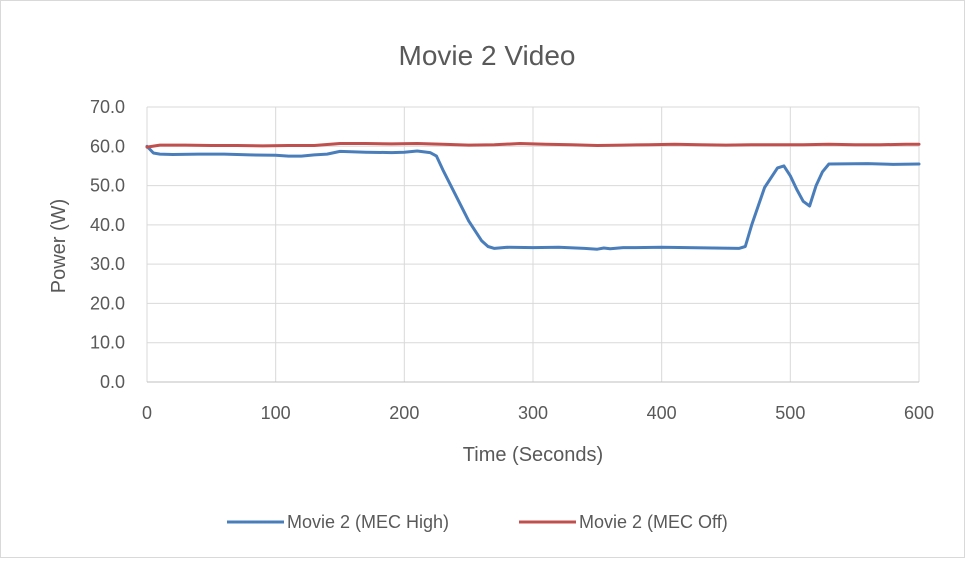 Image resolution: width=965 pixels, height=562 pixels. What do you see at coordinates (487, 55) in the screenshot?
I see `chart-title: Movie 2 Video` at bounding box center [487, 55].